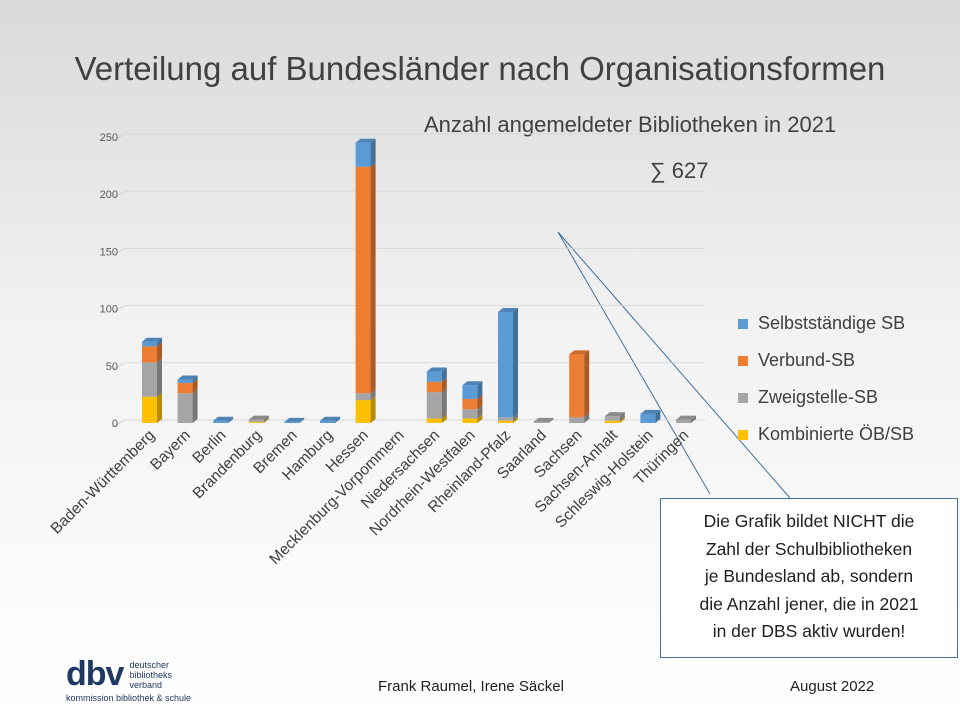 Image resolution: width=960 pixels, height=720 pixels. I want to click on sum-annotation: ∑ 627, so click(679, 170).